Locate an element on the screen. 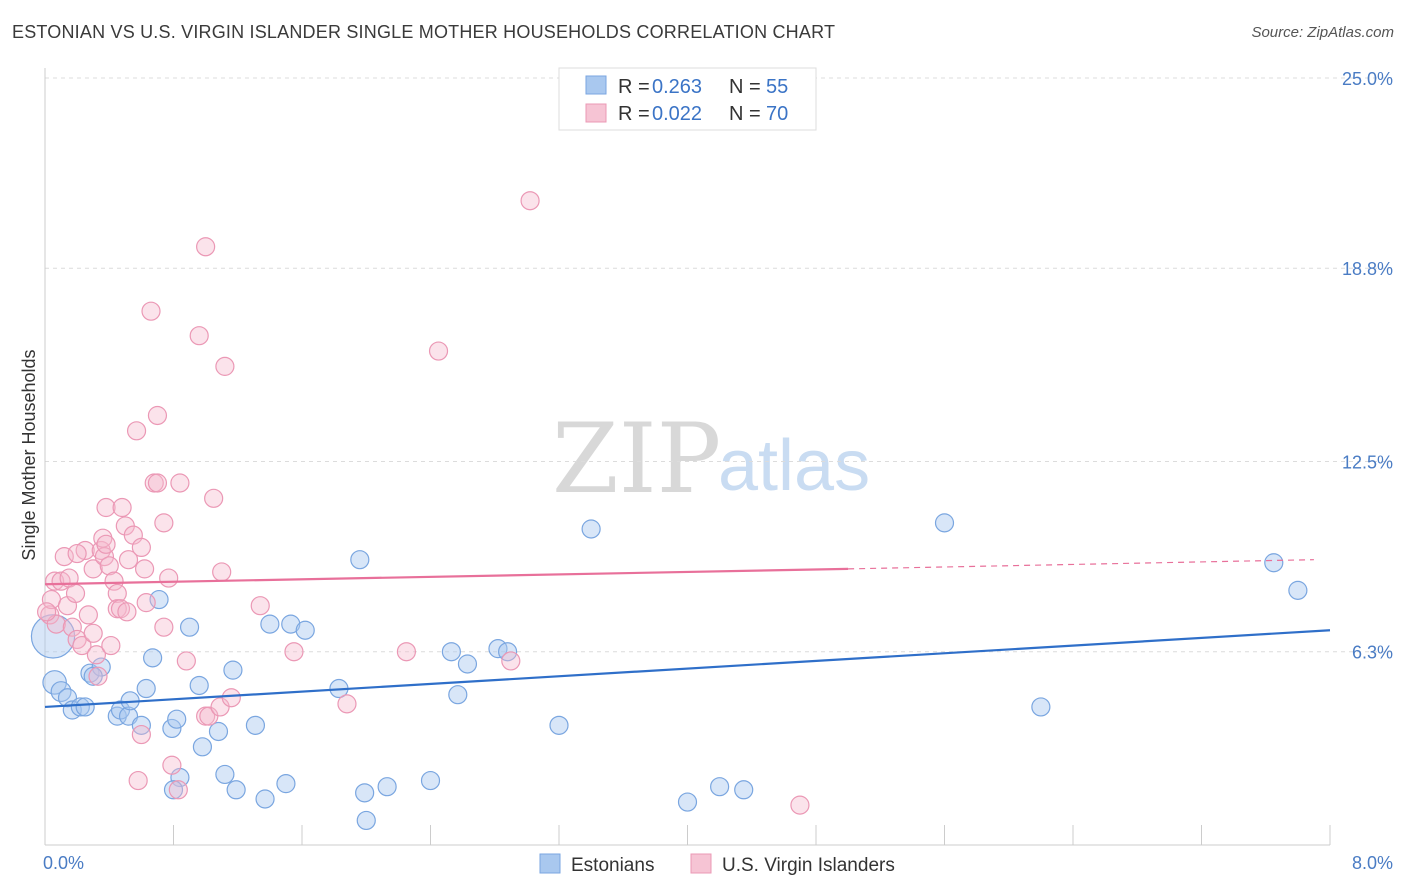 This screenshot has width=1406, height=892. y-tick-label-0: 6.3% is located at coordinates (1372, 653).